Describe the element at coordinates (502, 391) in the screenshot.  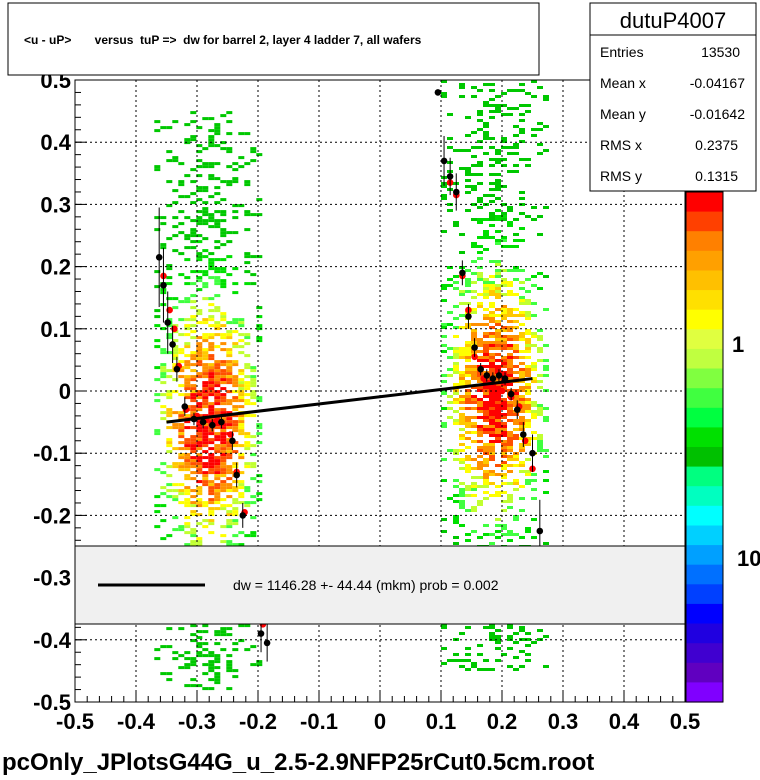
I see `red-marker` at that location.